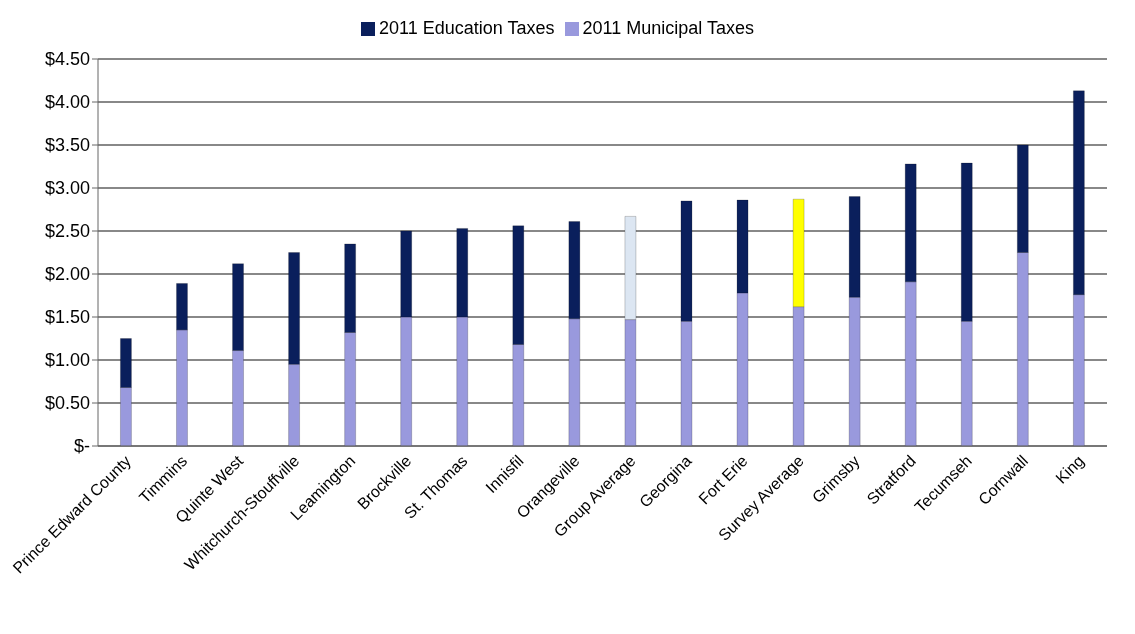 This screenshot has width=1135, height=634. I want to click on y-tick-label: $3.50, so click(67, 145).